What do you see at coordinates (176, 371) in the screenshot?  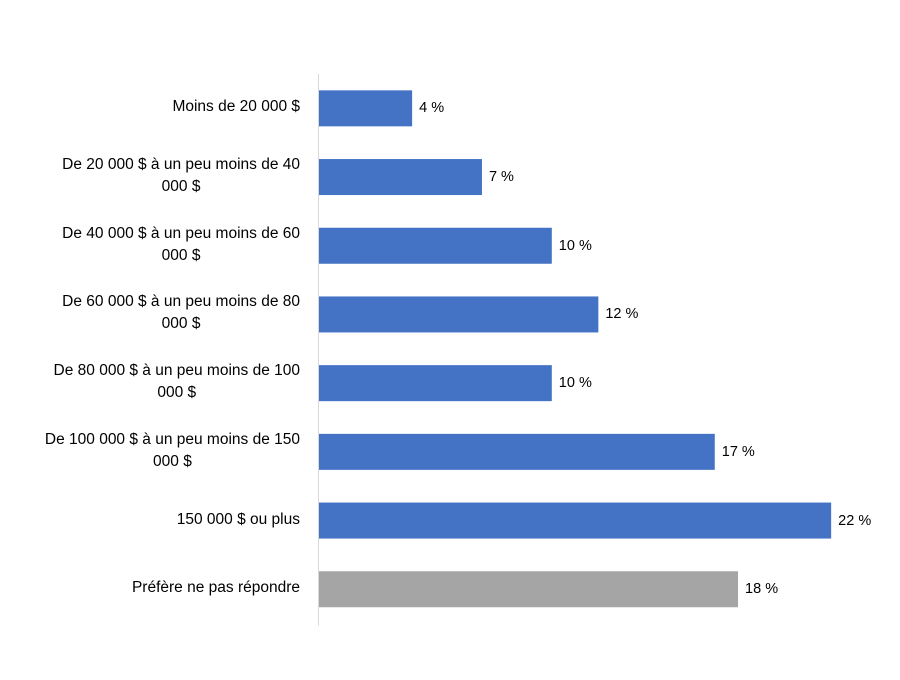 I see `category-label-line: De 80 000 $ à un peu moins de 100` at bounding box center [176, 371].